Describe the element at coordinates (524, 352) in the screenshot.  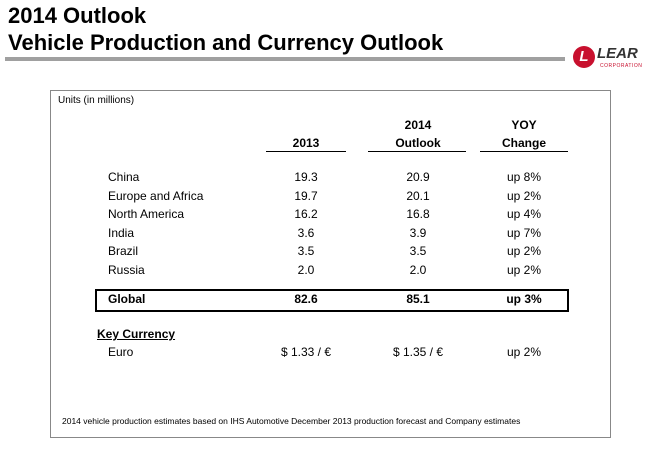
I see `currency-row-value: up 2%` at that location.